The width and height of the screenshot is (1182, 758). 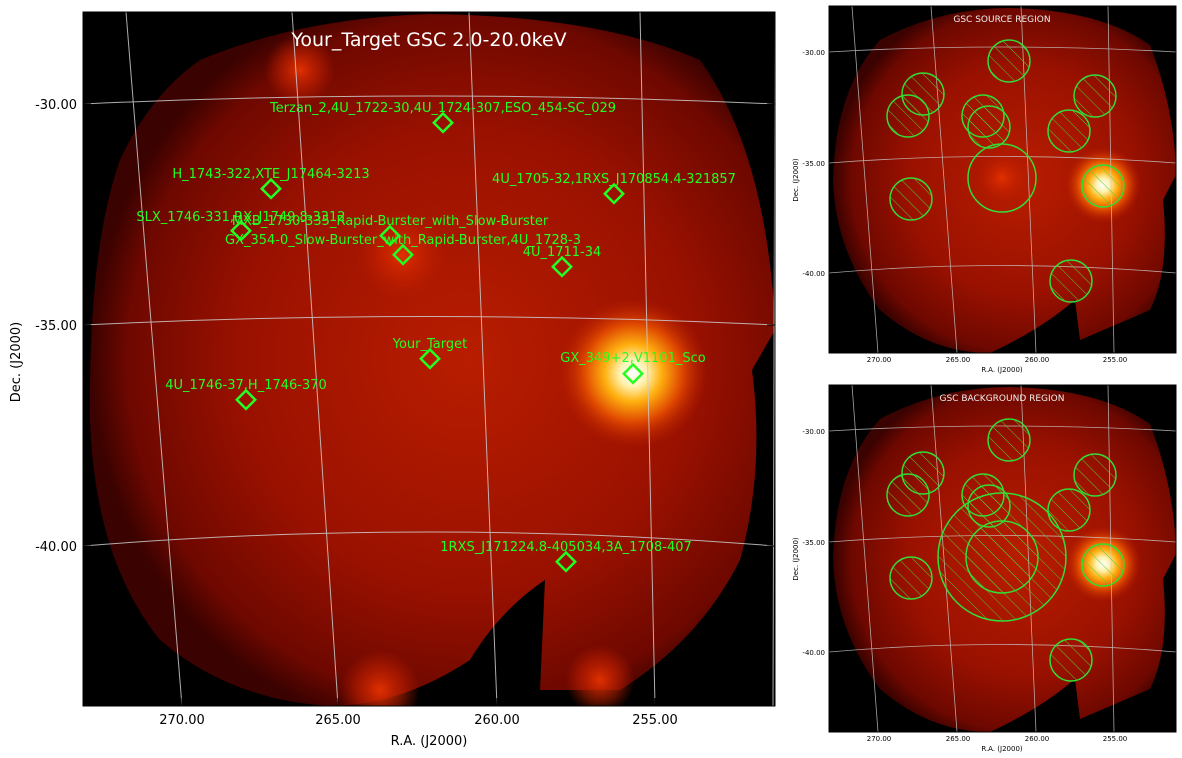 What do you see at coordinates (958, 360) in the screenshot?
I see `source-region-x-tick-265: 265.00` at bounding box center [958, 360].